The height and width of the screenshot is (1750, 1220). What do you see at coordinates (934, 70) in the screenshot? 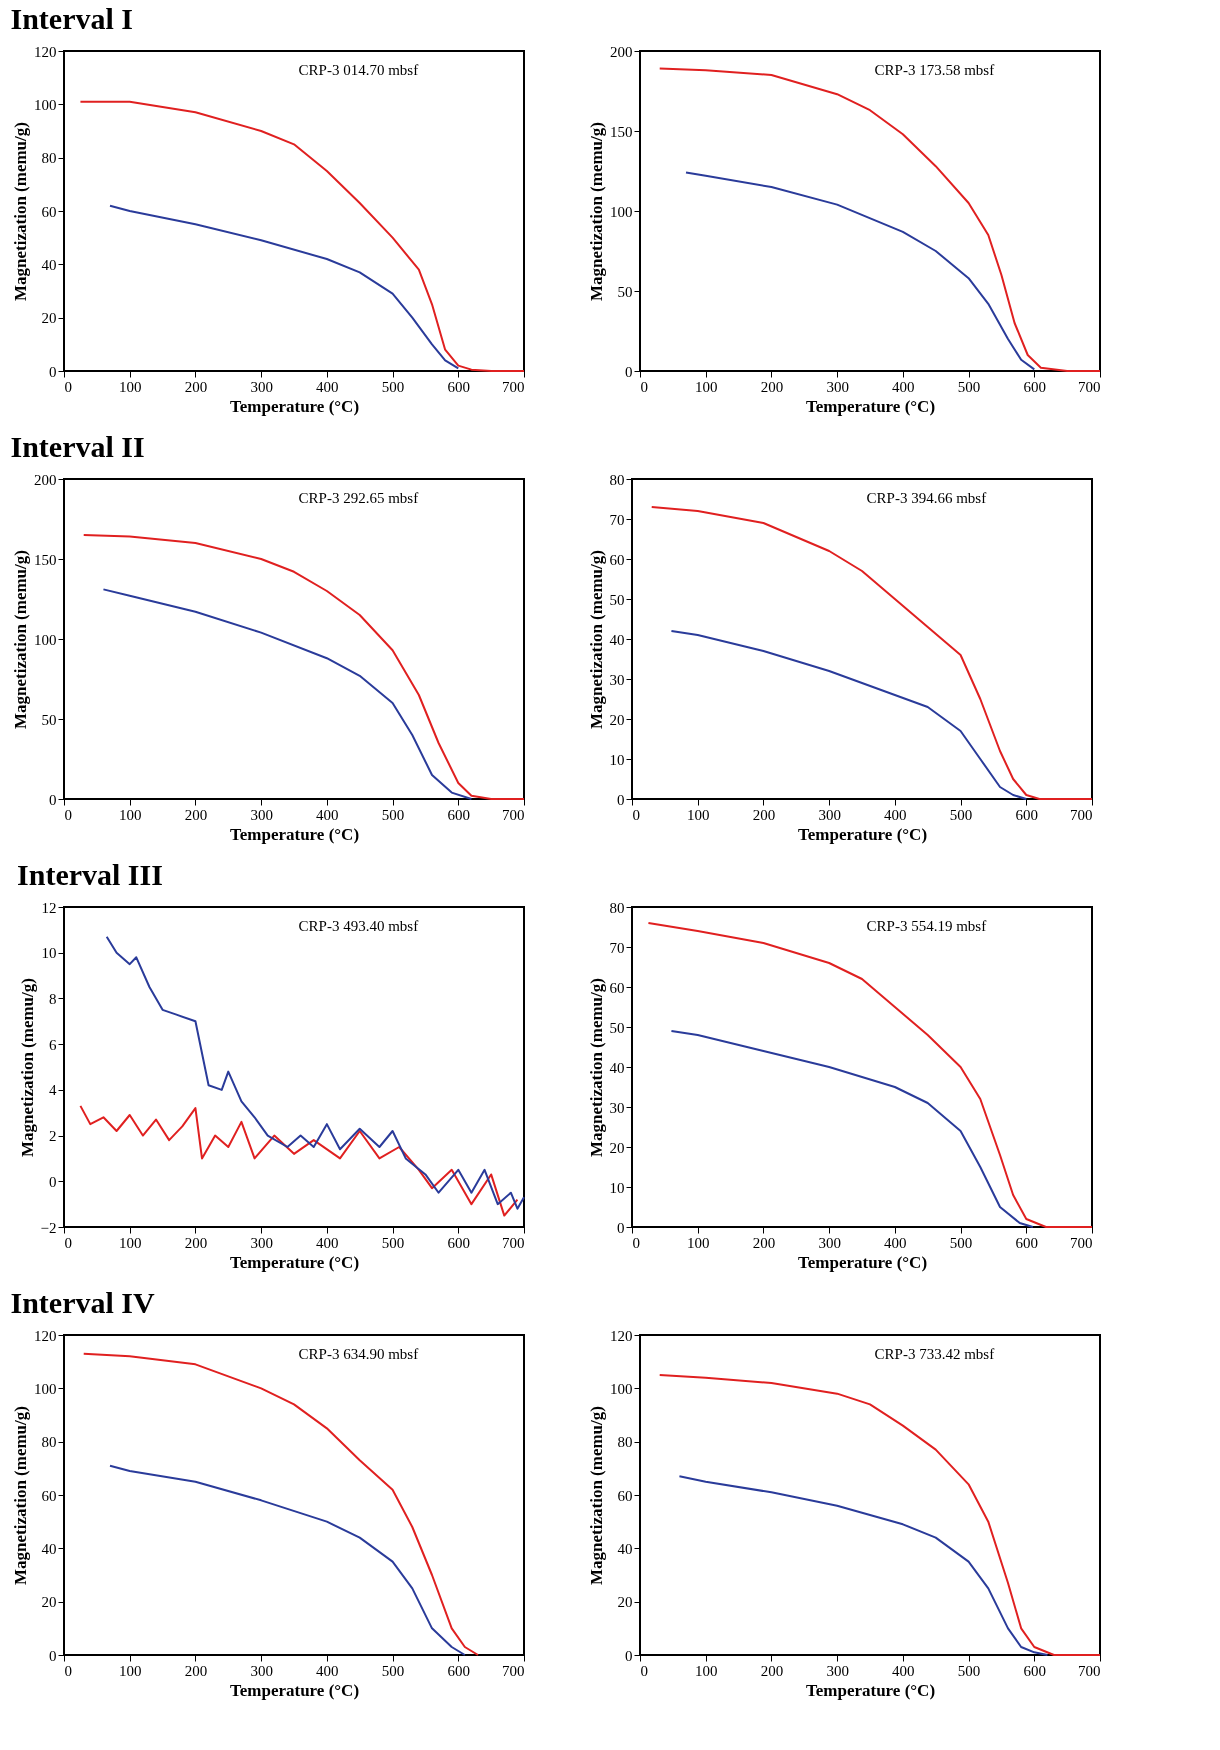
I see `annotation: CRP-3 173.58 mbsf` at bounding box center [934, 70].